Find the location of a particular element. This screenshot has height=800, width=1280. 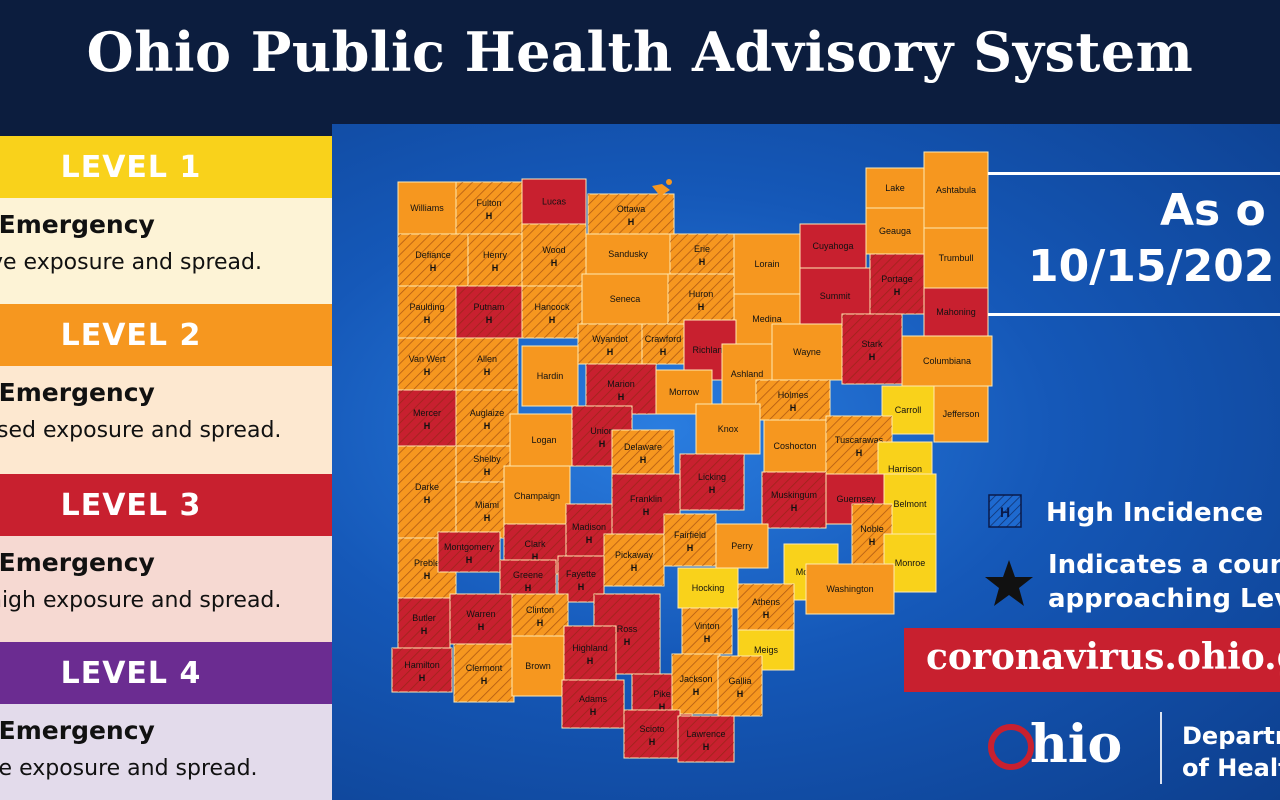

county-vinton: Vinton H is located at coordinates (707, 631).